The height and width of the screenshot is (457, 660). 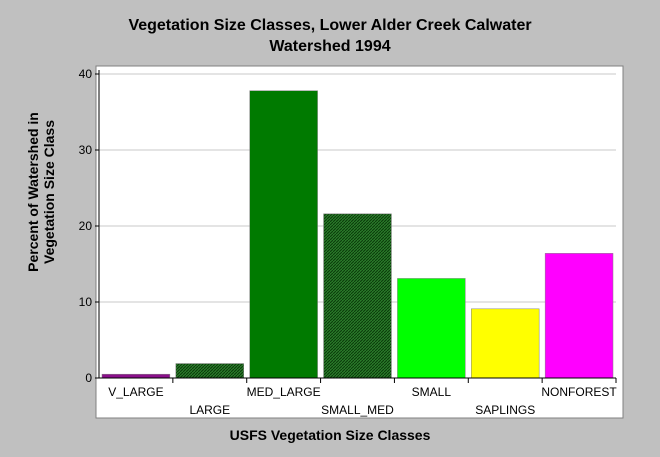 What do you see at coordinates (86, 150) in the screenshot?
I see `y-tick-label: 30` at bounding box center [86, 150].